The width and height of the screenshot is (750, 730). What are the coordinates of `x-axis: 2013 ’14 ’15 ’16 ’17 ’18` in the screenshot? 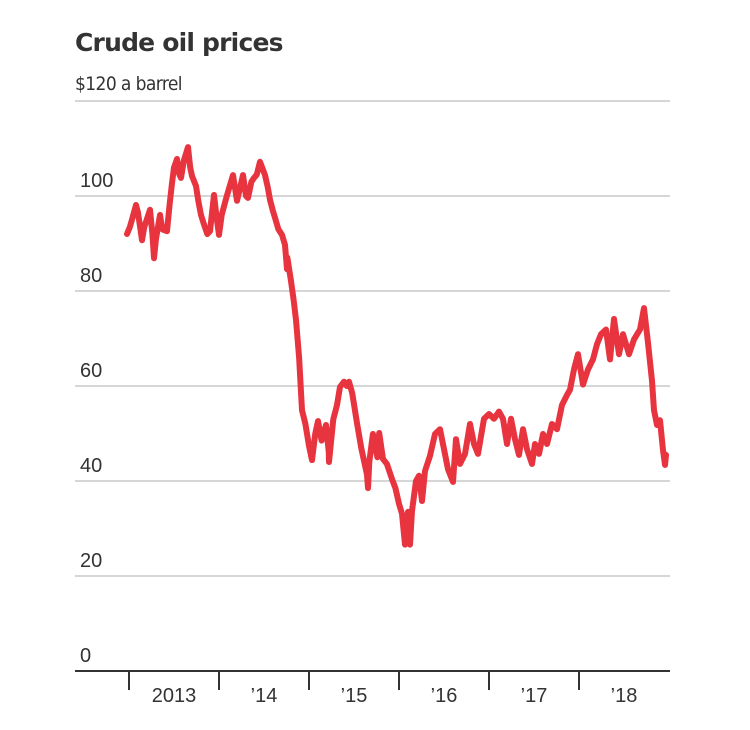 It's located at (372, 688).